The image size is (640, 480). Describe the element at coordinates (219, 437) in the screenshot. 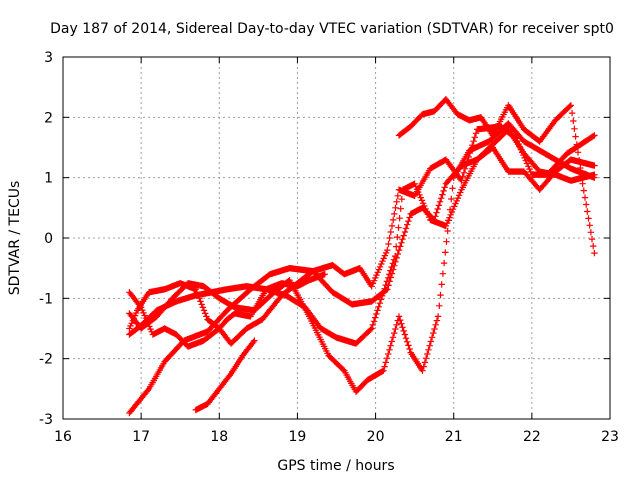

I see `x-tick-label: 18` at that location.